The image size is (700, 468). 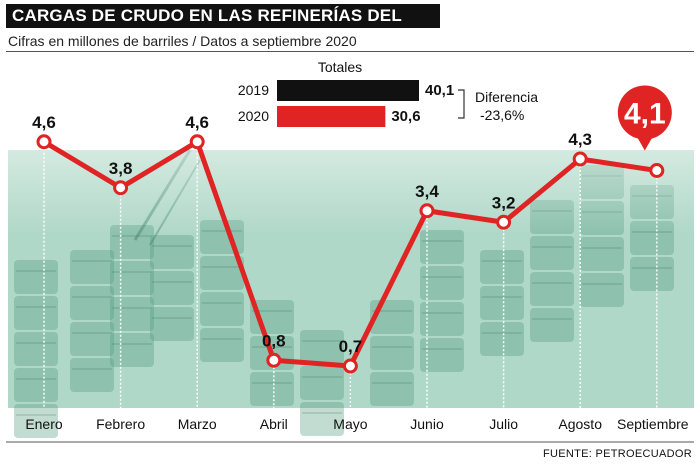 I want to click on point-abril, so click(x=274, y=360).